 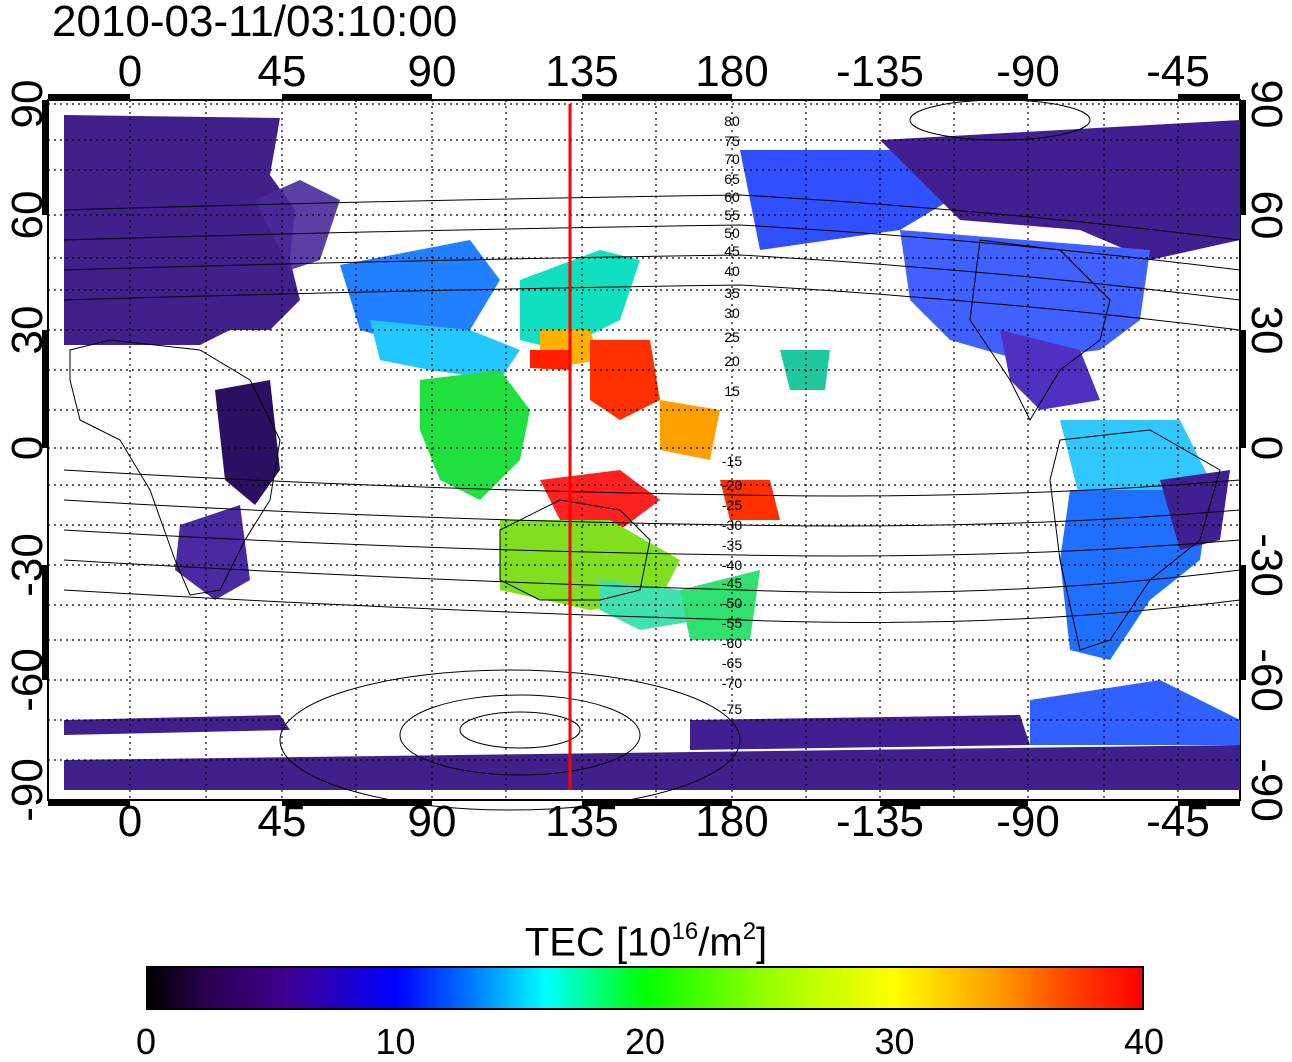 I want to click on lon-tick-bottom-7: -45, so click(x=1178, y=821).